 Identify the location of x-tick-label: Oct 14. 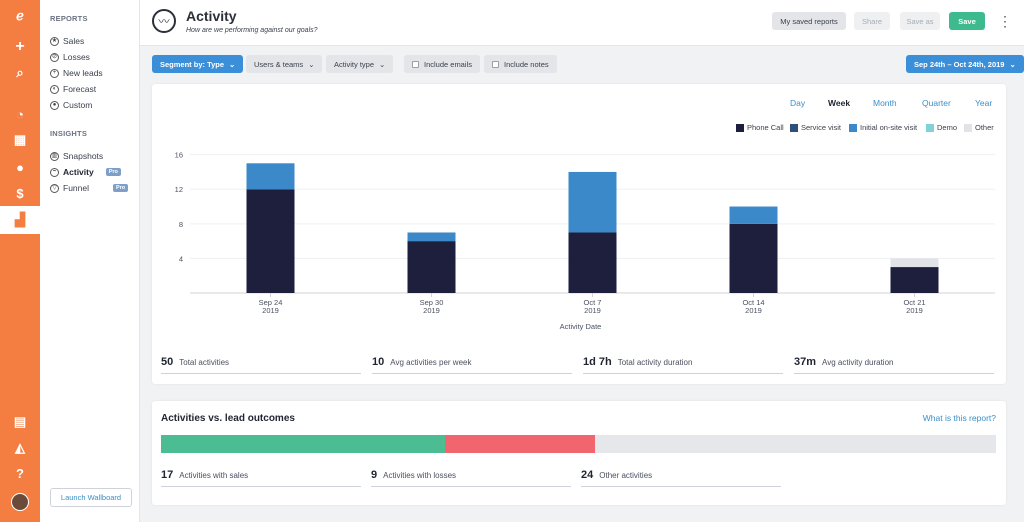
(753, 302).